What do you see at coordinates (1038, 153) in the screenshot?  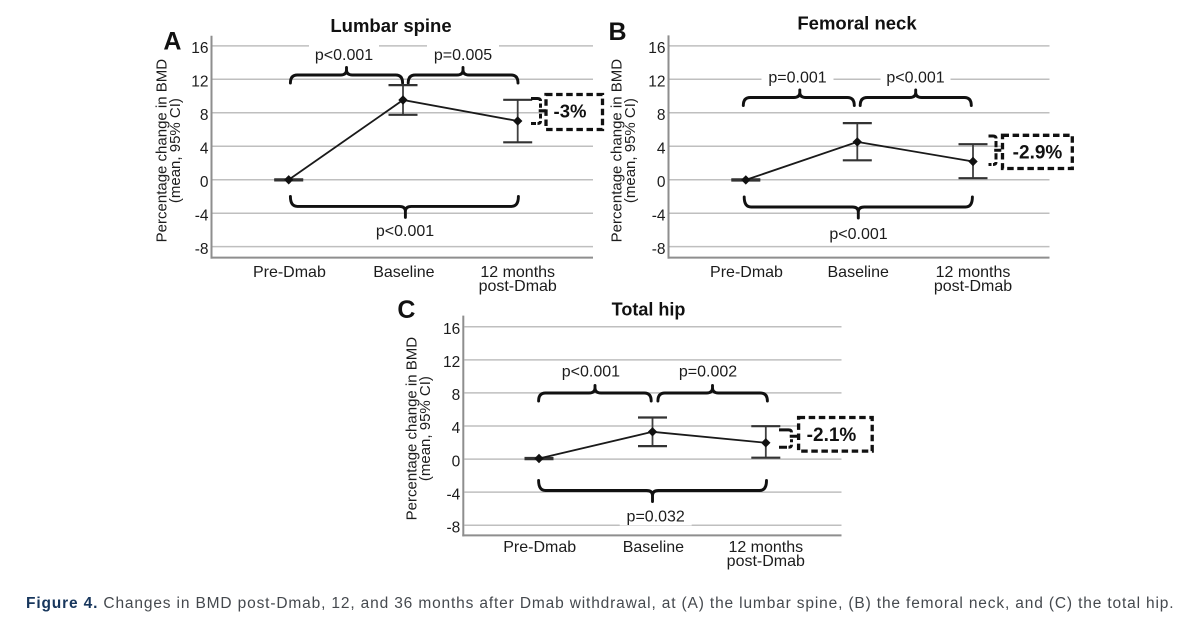 I see `svg-text: -2.9%` at bounding box center [1038, 153].